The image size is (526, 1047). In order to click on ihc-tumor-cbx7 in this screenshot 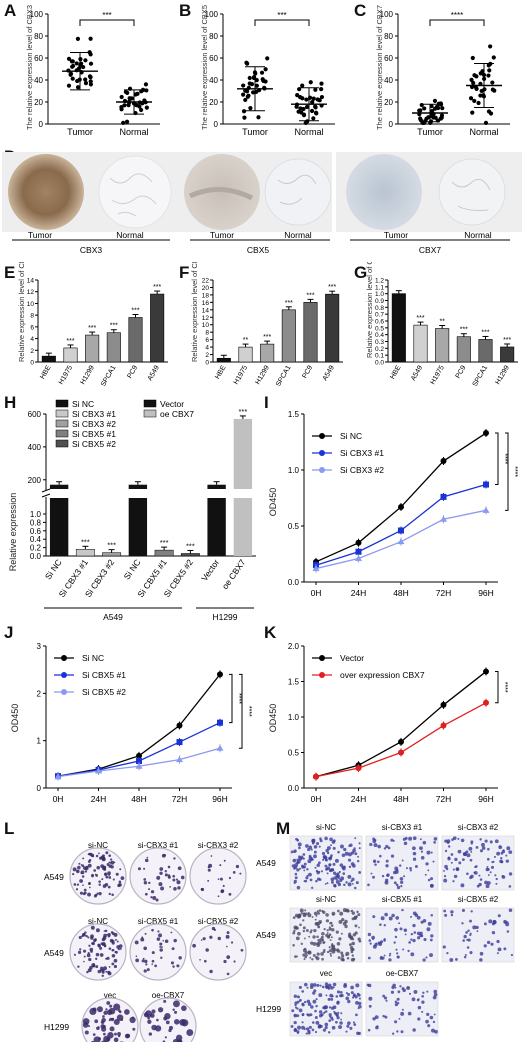, I will do `click(384, 192)`.